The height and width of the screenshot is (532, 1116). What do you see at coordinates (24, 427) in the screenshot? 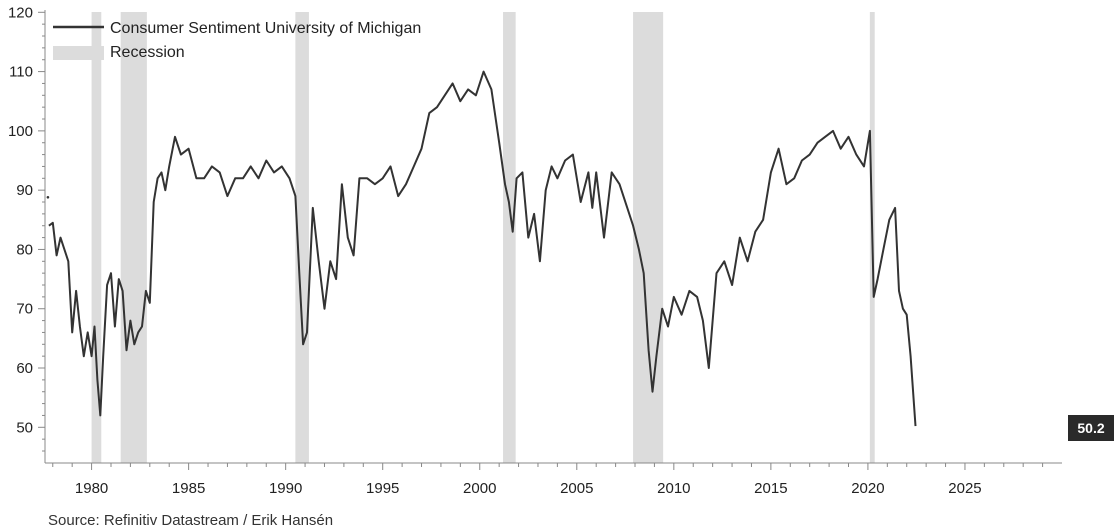
I see `y-tick-label: 50` at bounding box center [24, 427].